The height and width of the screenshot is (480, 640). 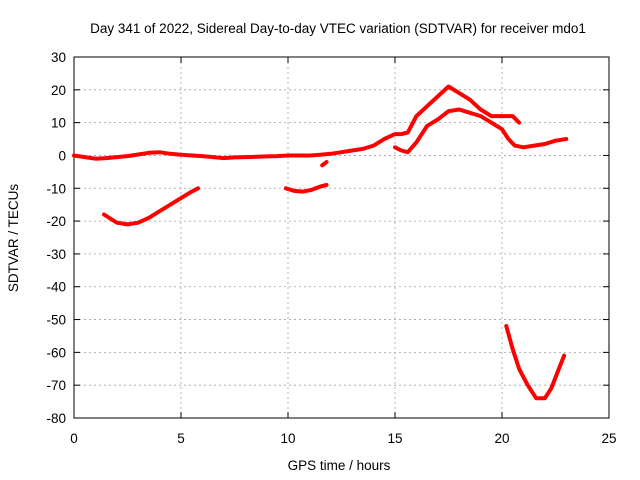 What do you see at coordinates (287, 438) in the screenshot?
I see `x-tick-label: 10` at bounding box center [287, 438].